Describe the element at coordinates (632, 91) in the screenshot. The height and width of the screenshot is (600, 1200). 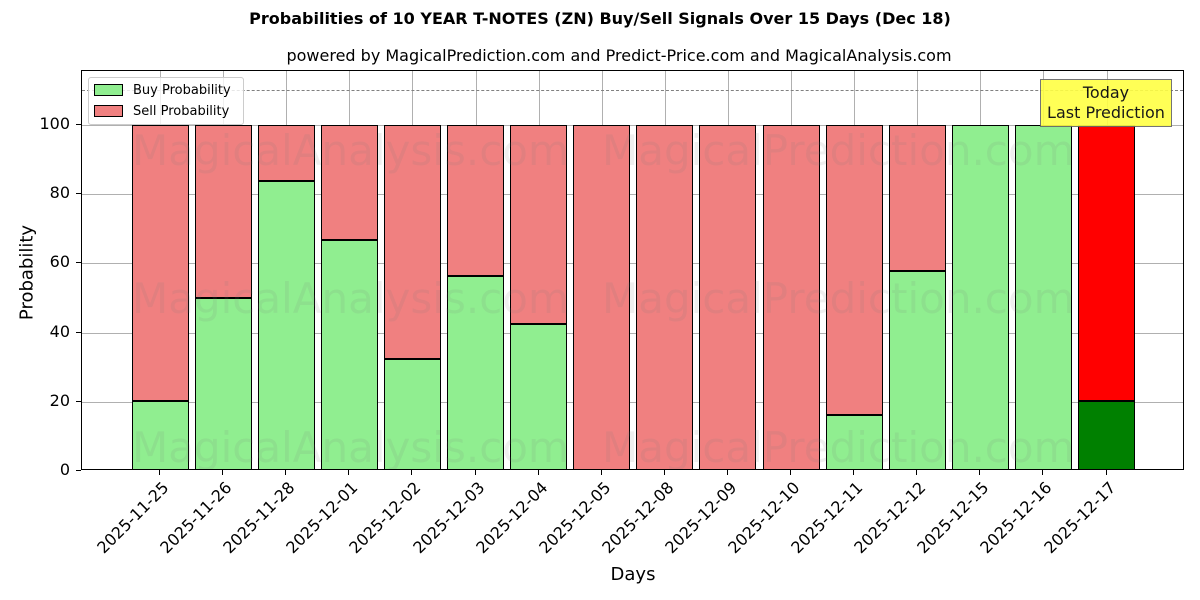
I see `reference-line` at that location.